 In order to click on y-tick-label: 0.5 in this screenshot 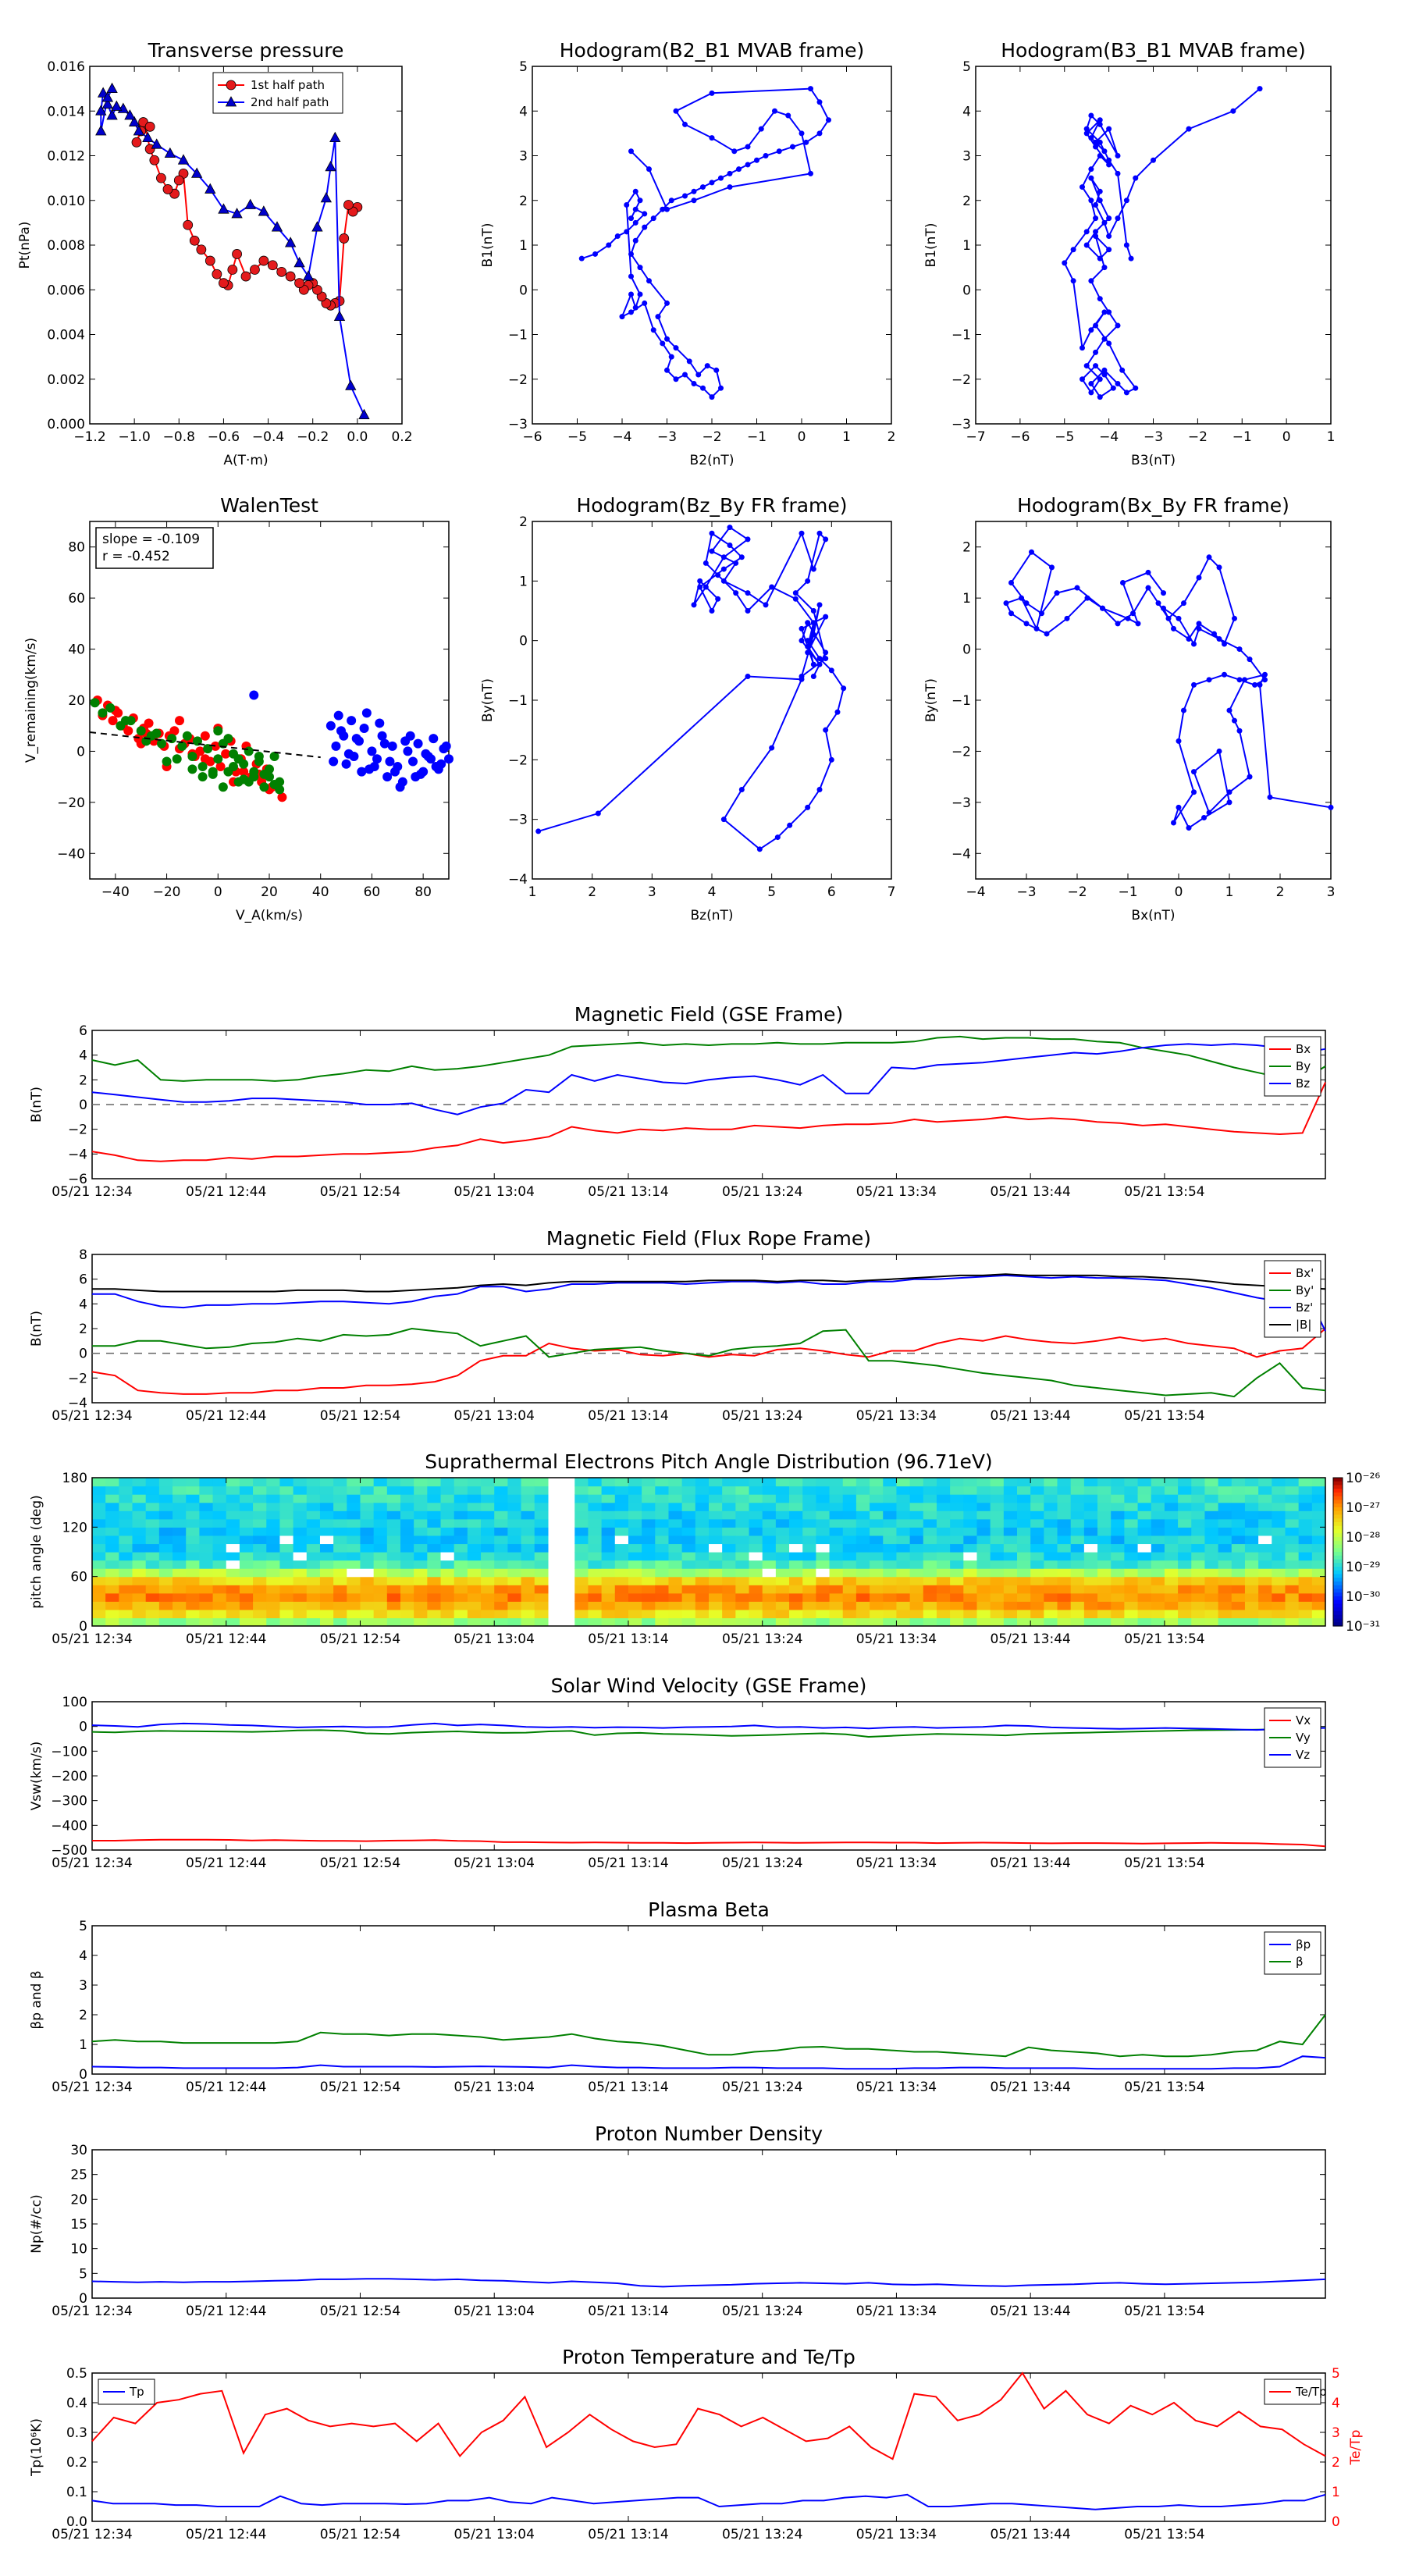, I will do `click(76, 2374)`.